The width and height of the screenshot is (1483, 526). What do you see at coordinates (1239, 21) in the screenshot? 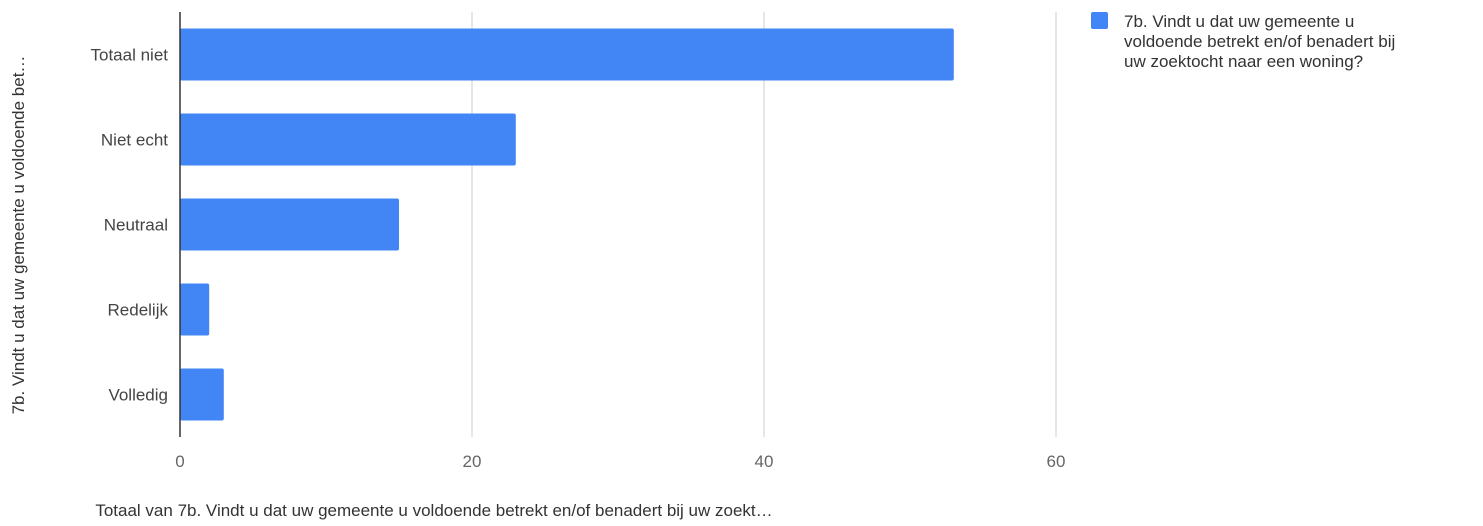
I see `legend-line-1: 7b. Vindt u dat uw gemeente u` at bounding box center [1239, 21].